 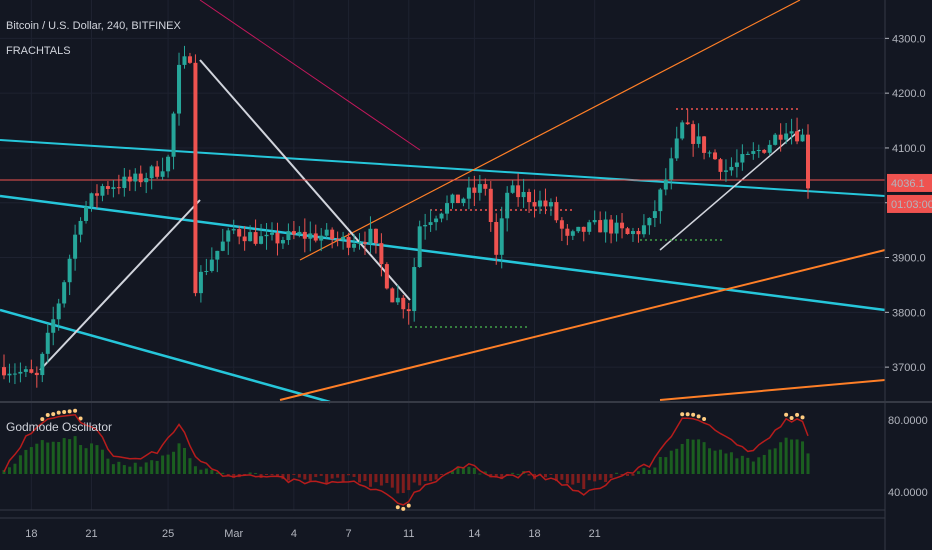 I want to click on price-tick-label: 4100.0, so click(x=909, y=149).